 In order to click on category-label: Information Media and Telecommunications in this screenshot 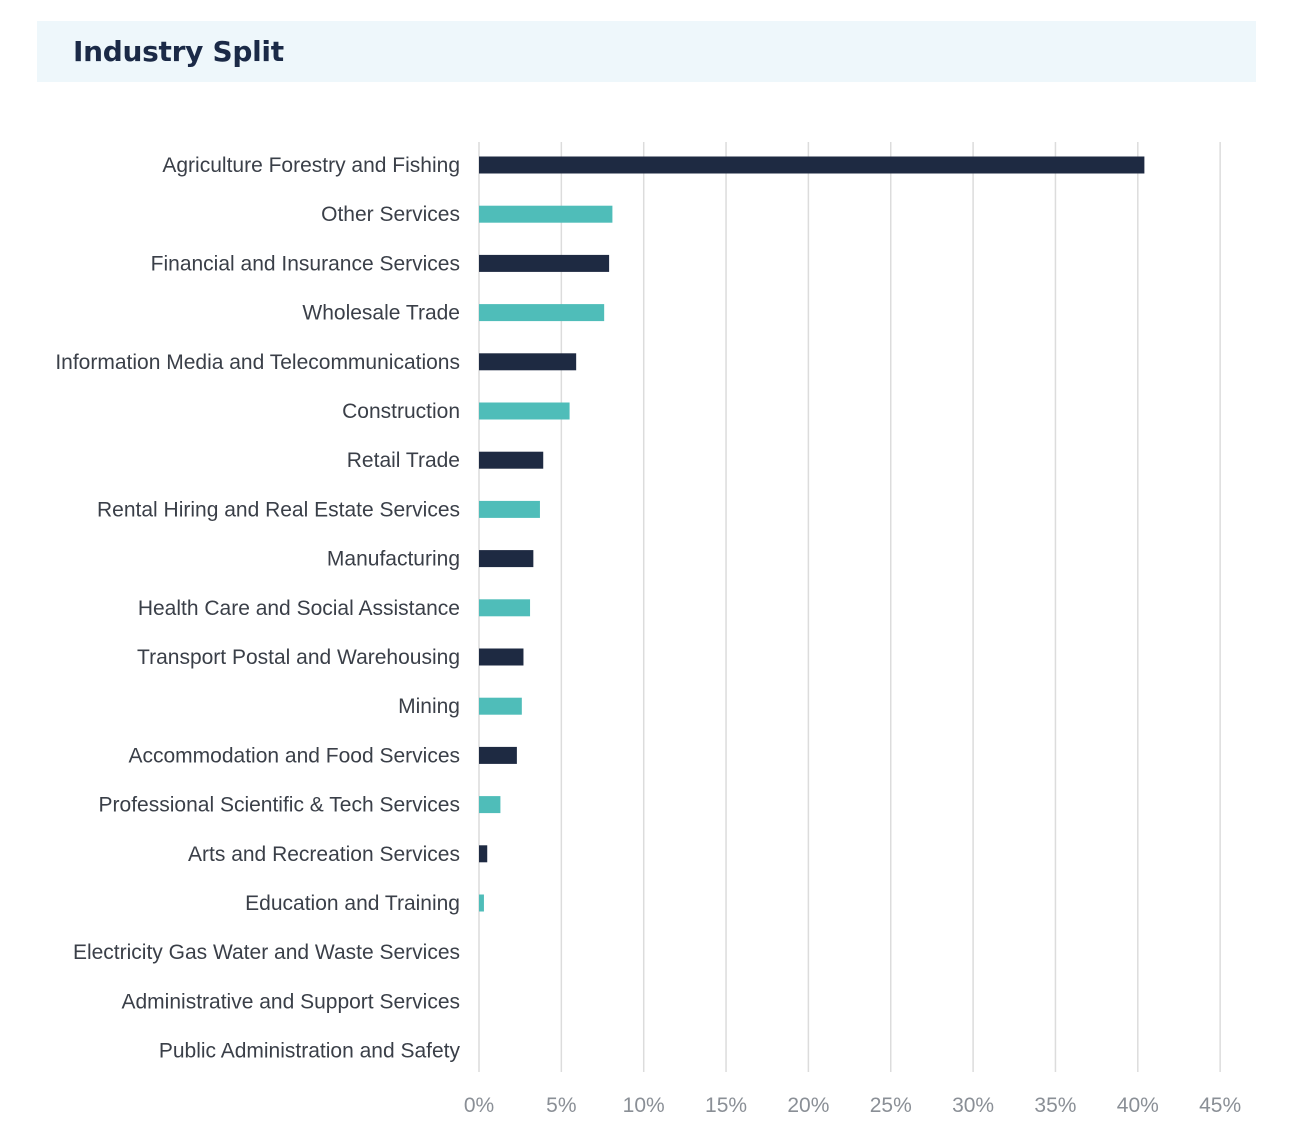, I will do `click(257, 362)`.